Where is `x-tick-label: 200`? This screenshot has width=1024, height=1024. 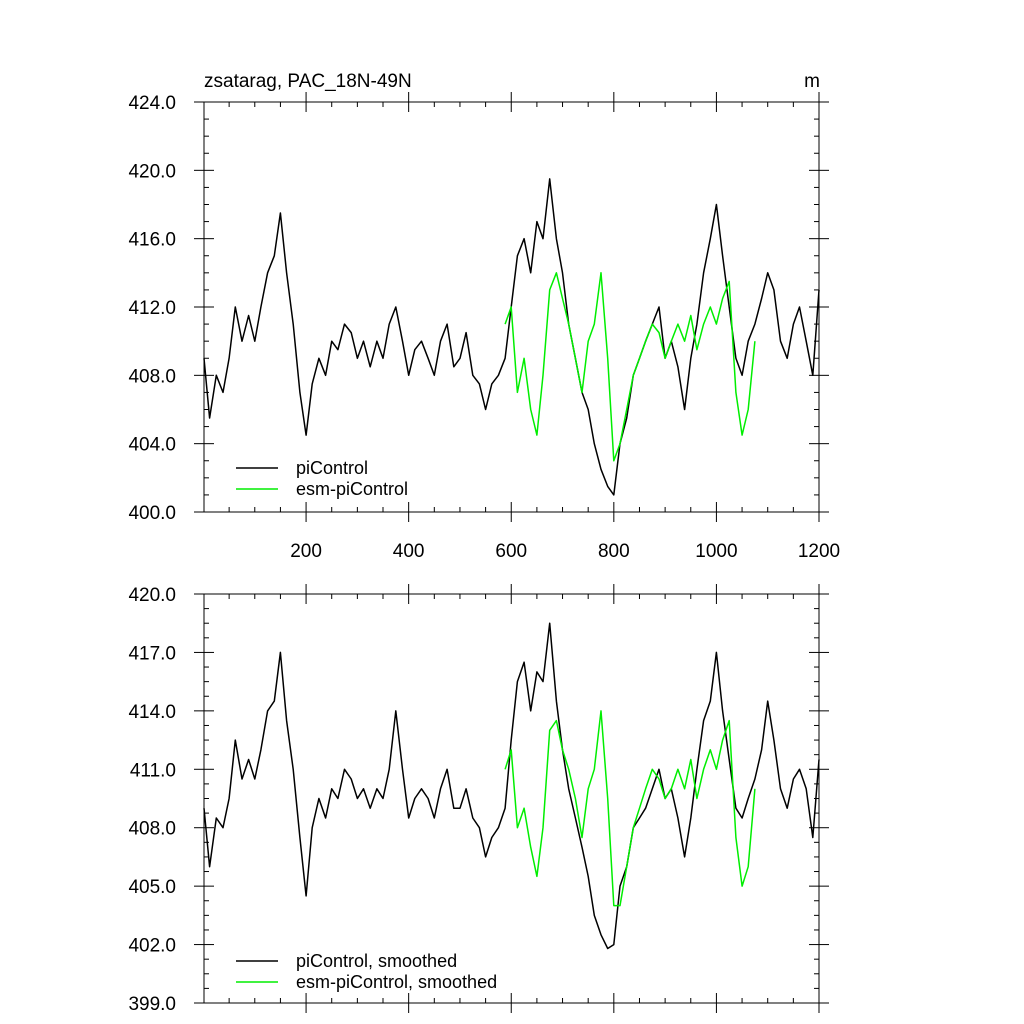
x-tick-label: 200 is located at coordinates (306, 551).